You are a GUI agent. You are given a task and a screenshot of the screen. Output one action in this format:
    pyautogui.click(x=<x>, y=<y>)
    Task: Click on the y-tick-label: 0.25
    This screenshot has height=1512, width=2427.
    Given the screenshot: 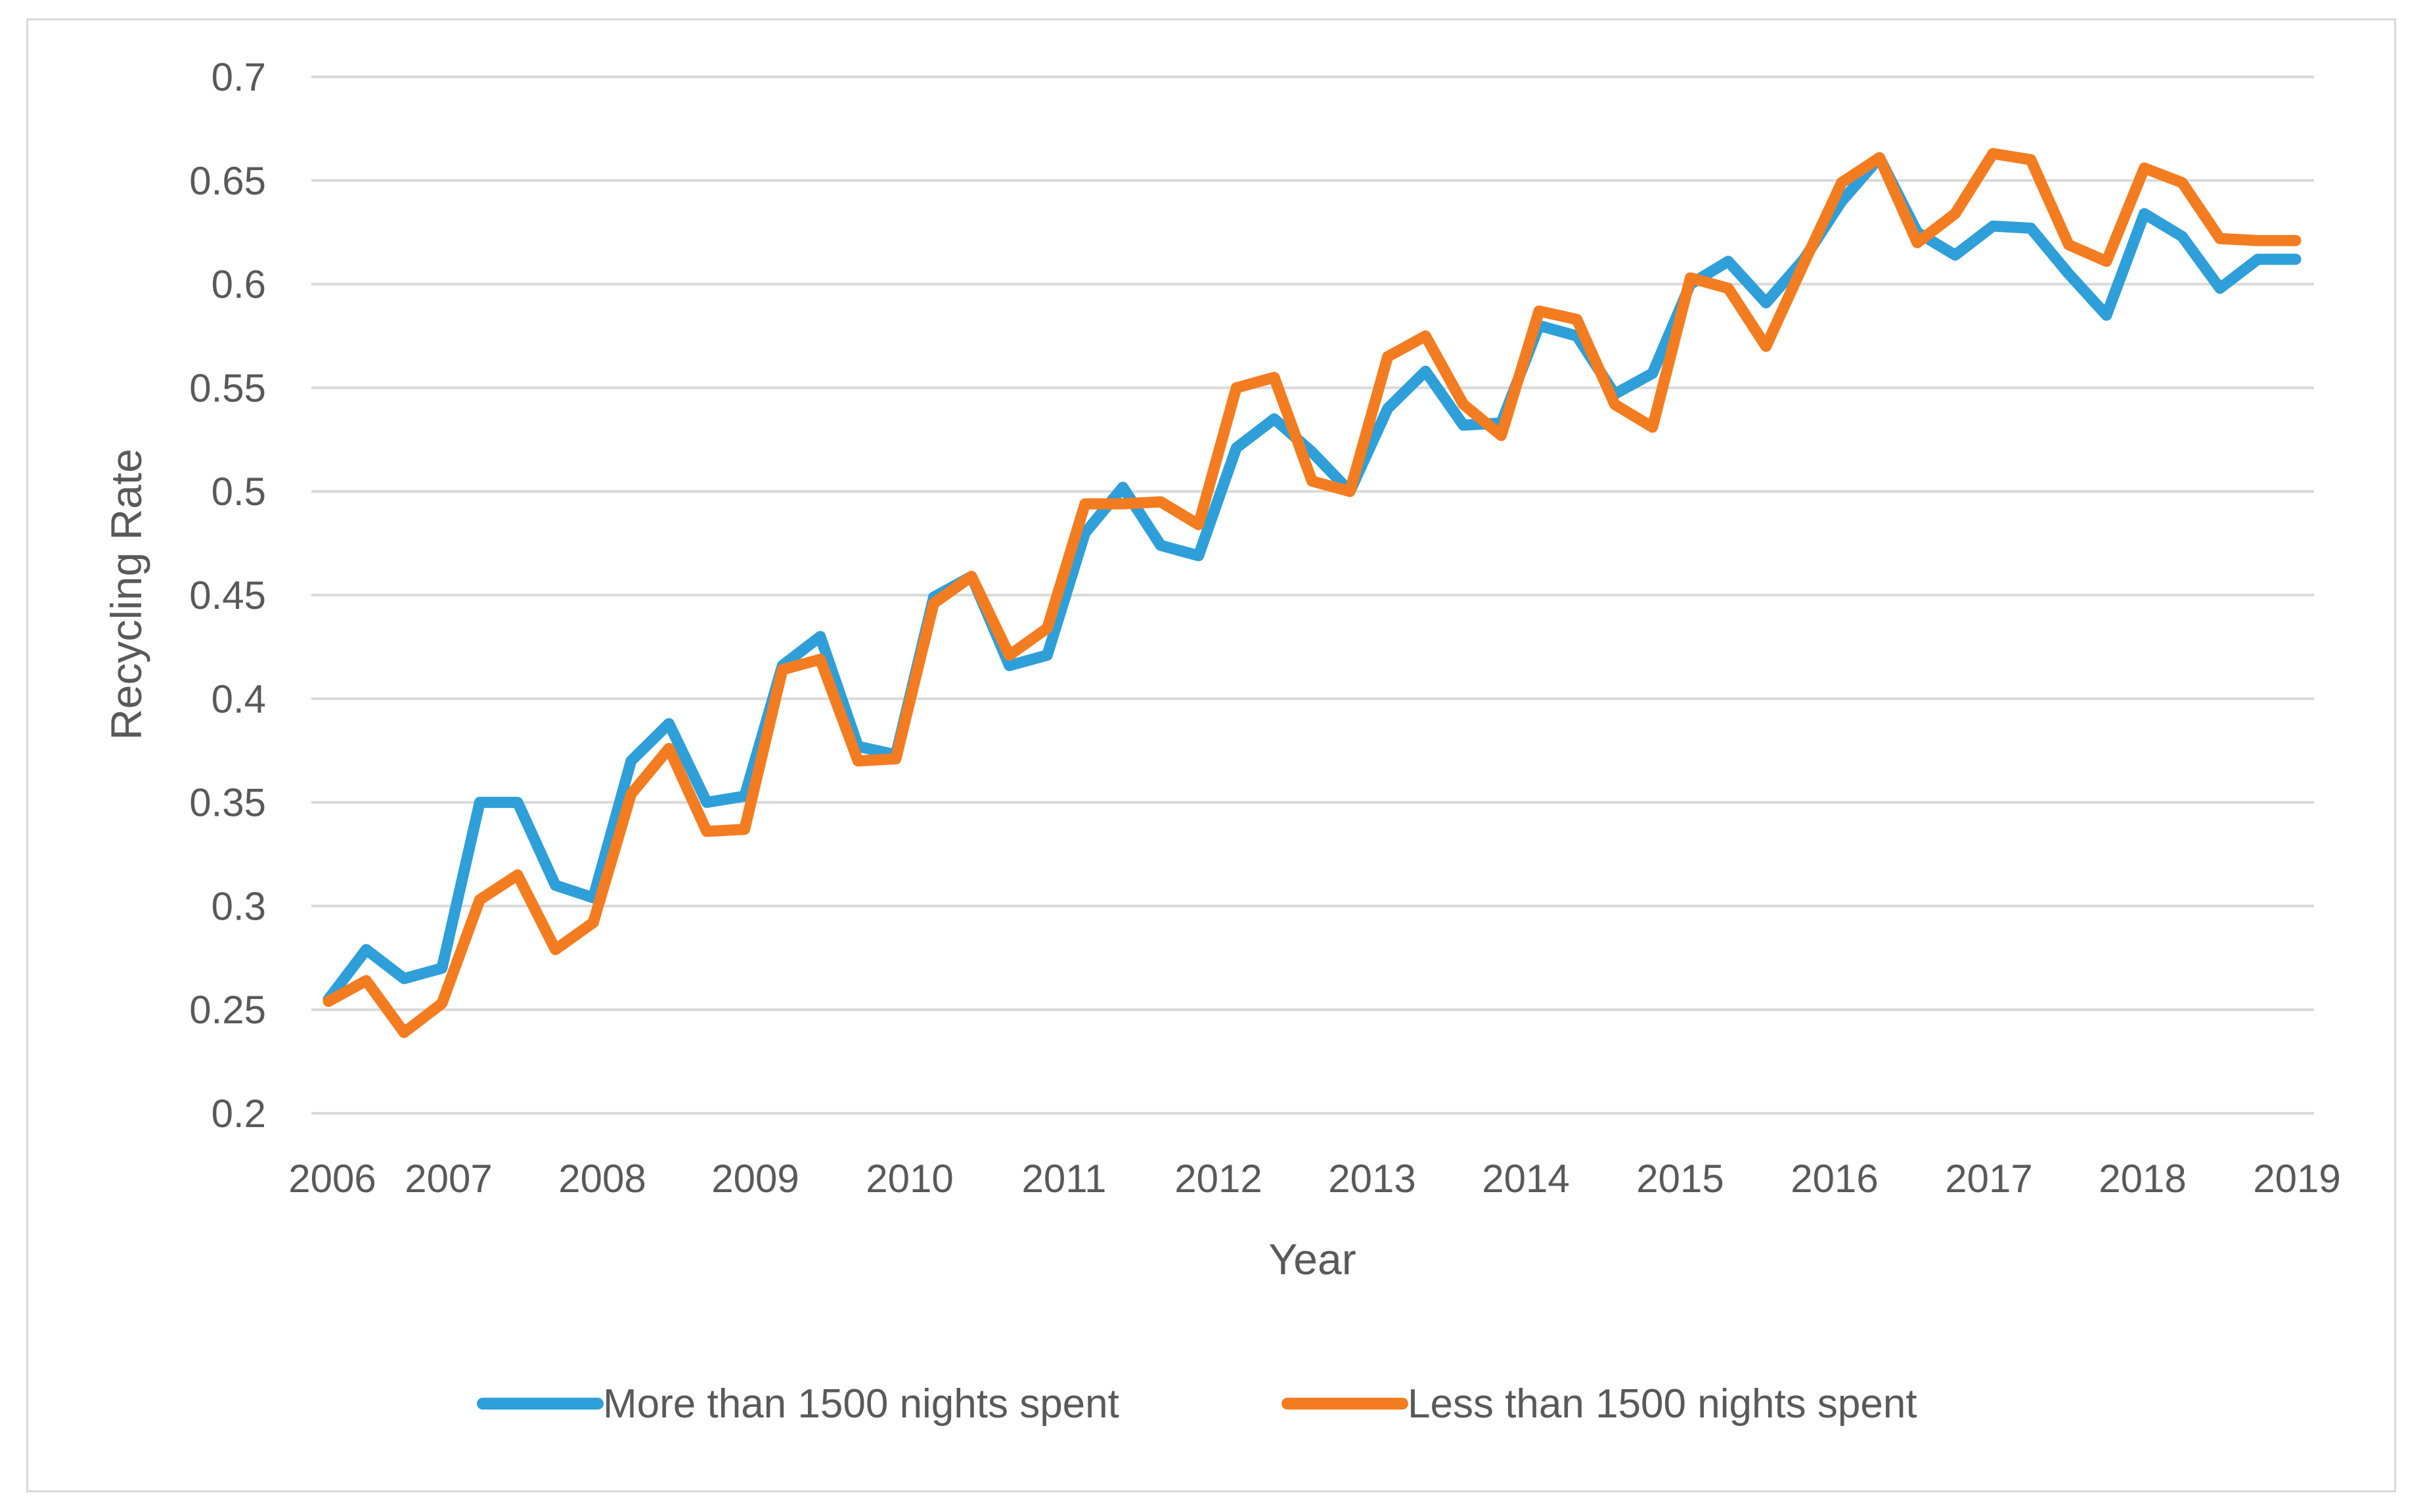 What is the action you would take?
    pyautogui.click(x=227, y=1010)
    